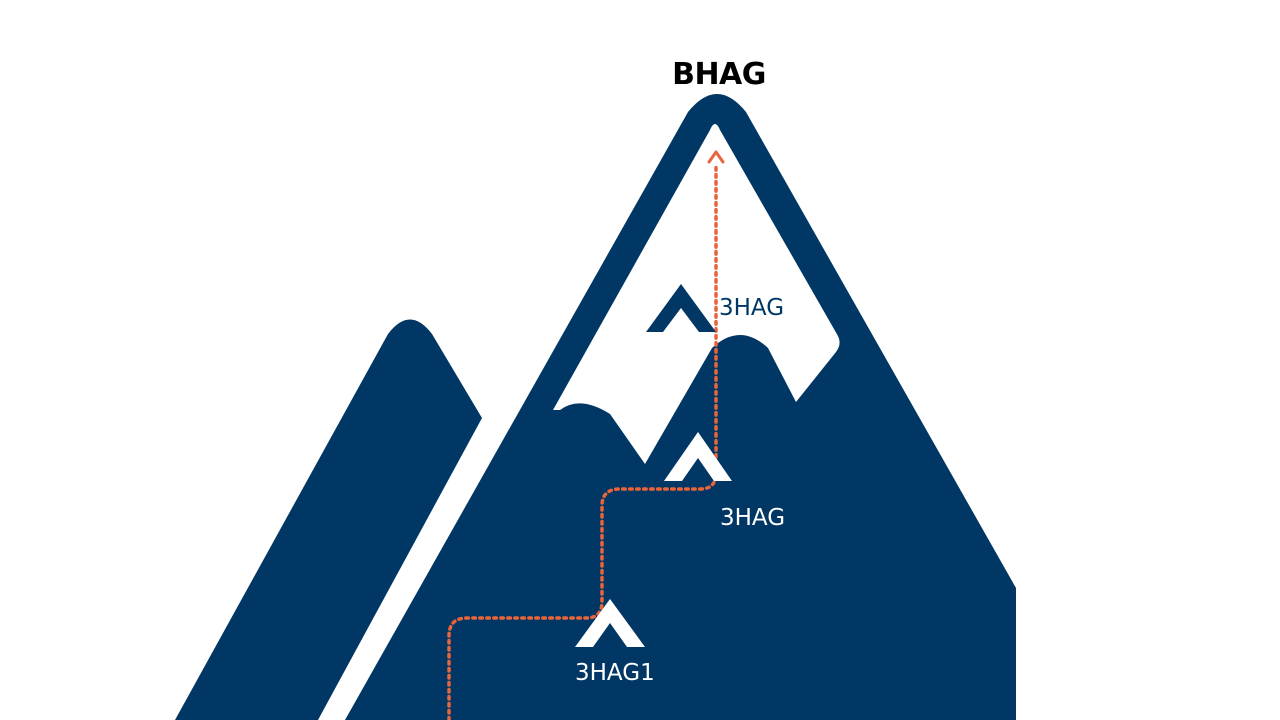 The width and height of the screenshot is (1280, 720). Describe the element at coordinates (716, 157) in the screenshot. I see `arrow-up-icon` at that location.